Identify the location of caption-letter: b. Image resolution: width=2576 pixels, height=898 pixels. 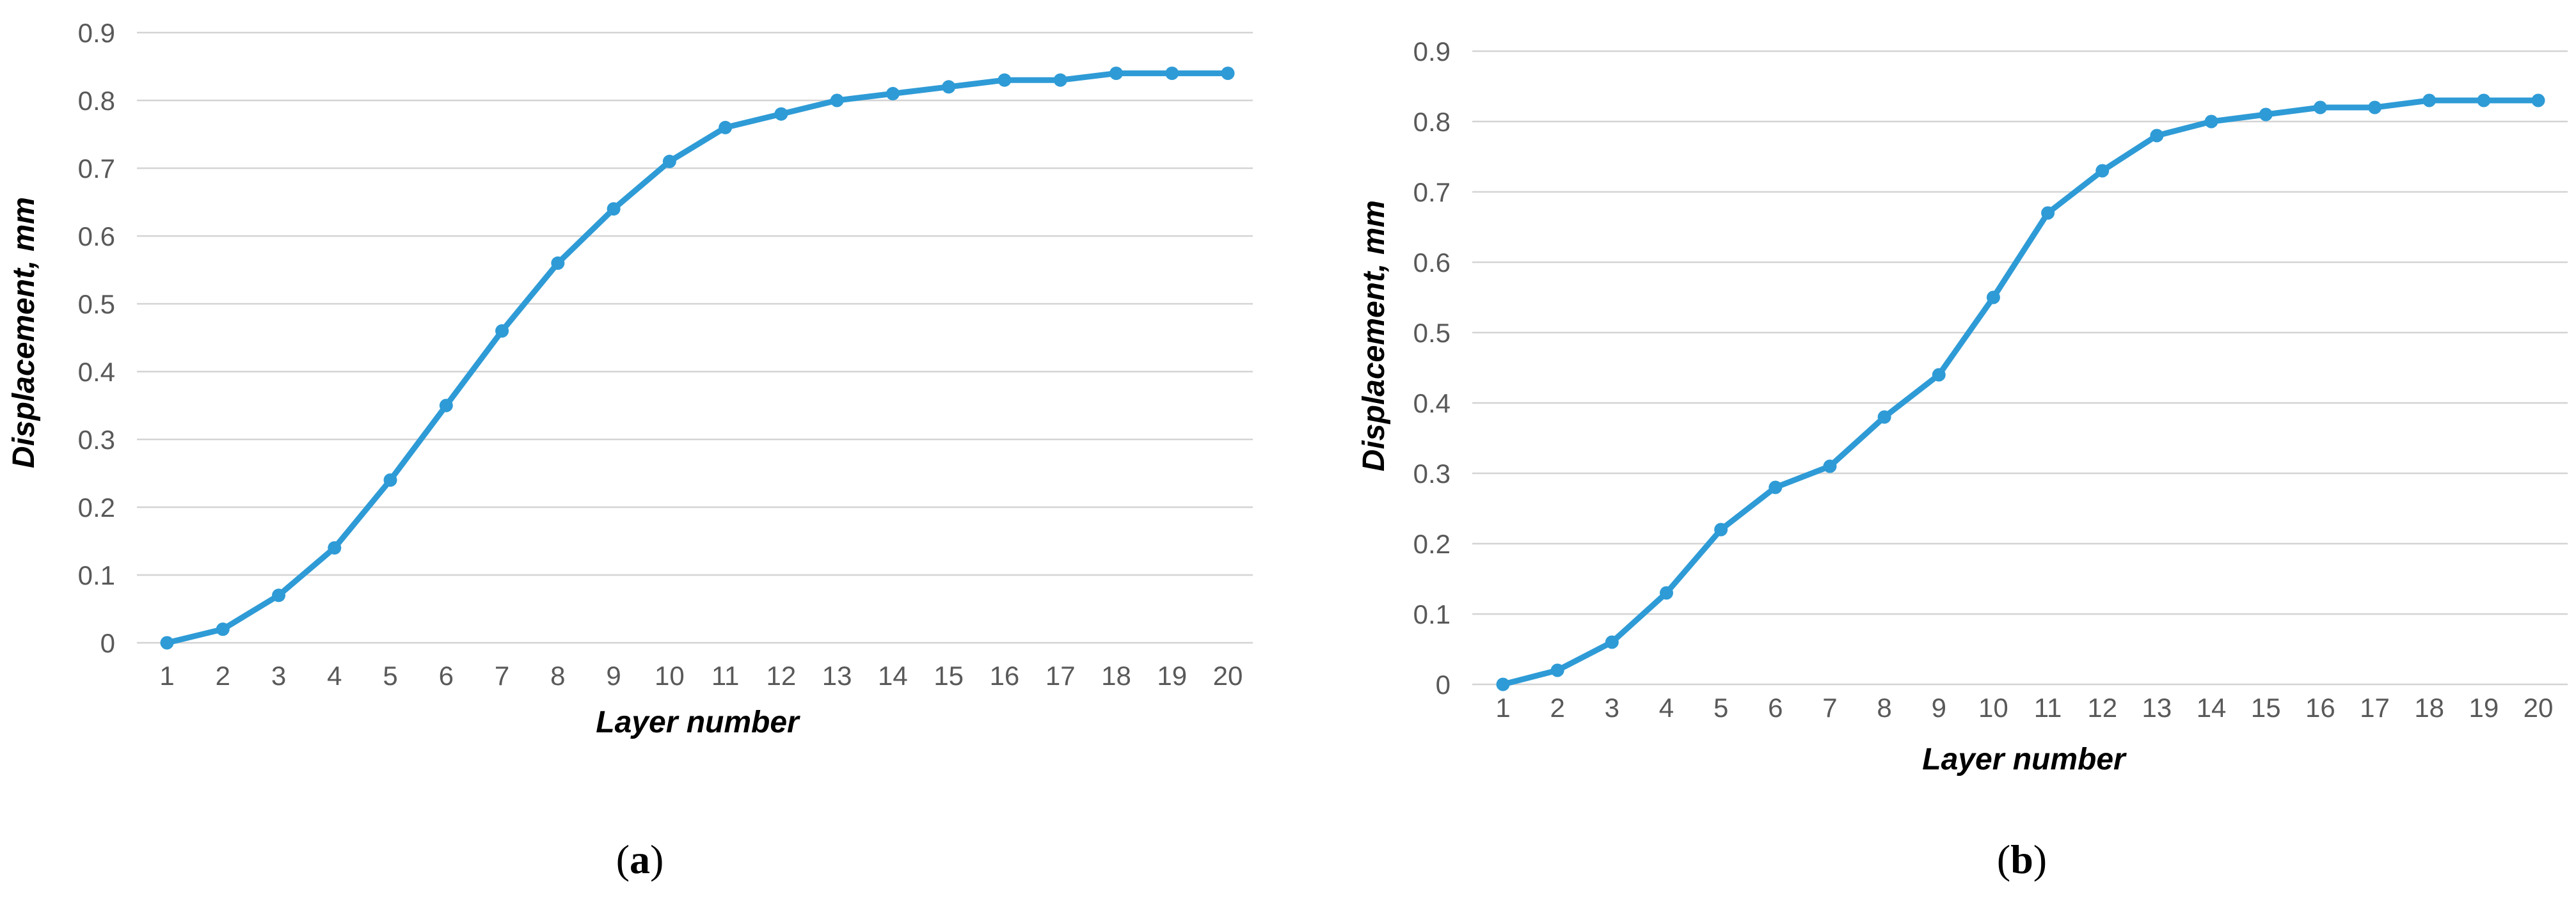
(2022, 860).